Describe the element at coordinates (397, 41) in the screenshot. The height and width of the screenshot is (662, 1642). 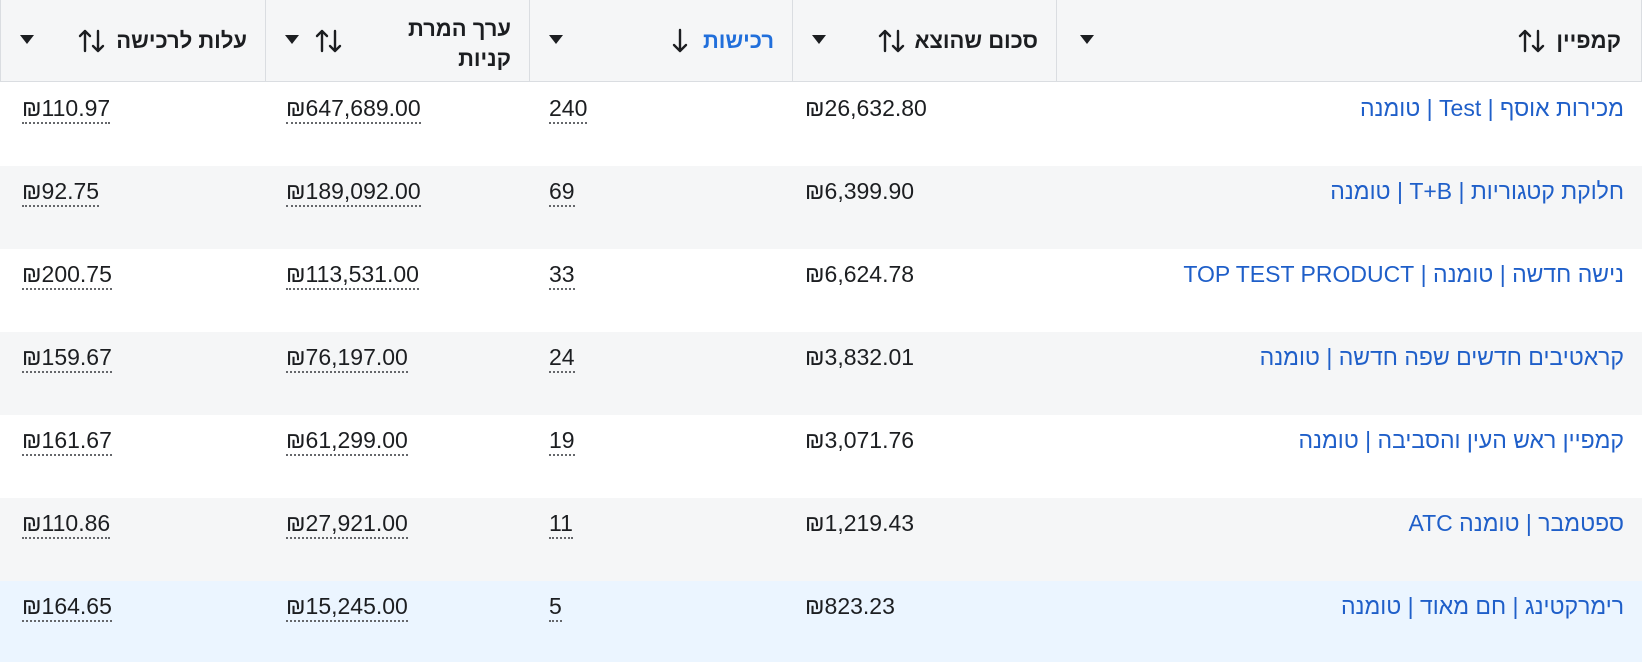
I see `column-header-value: ערך המרת קניות` at that location.